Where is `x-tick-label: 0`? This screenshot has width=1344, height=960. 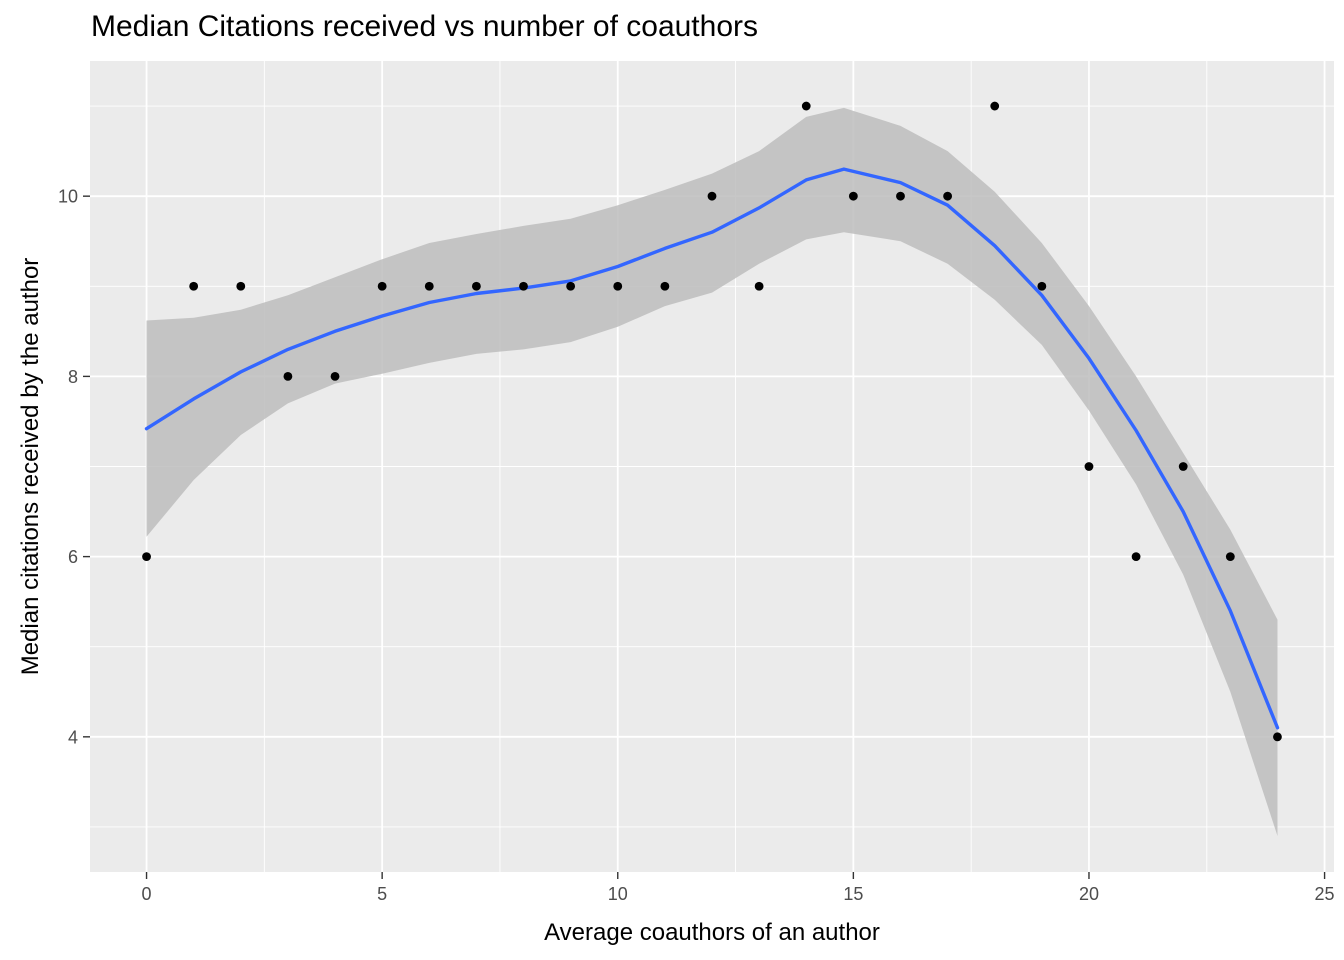
x-tick-label: 0 is located at coordinates (147, 894).